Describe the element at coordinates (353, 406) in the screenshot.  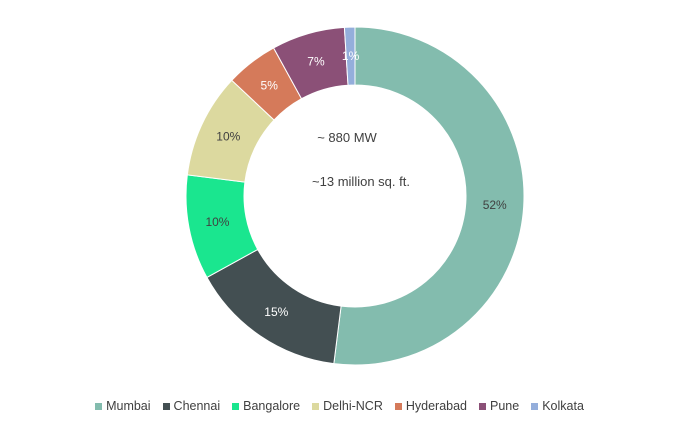
I see `legend-label: Delhi-NCR` at that location.